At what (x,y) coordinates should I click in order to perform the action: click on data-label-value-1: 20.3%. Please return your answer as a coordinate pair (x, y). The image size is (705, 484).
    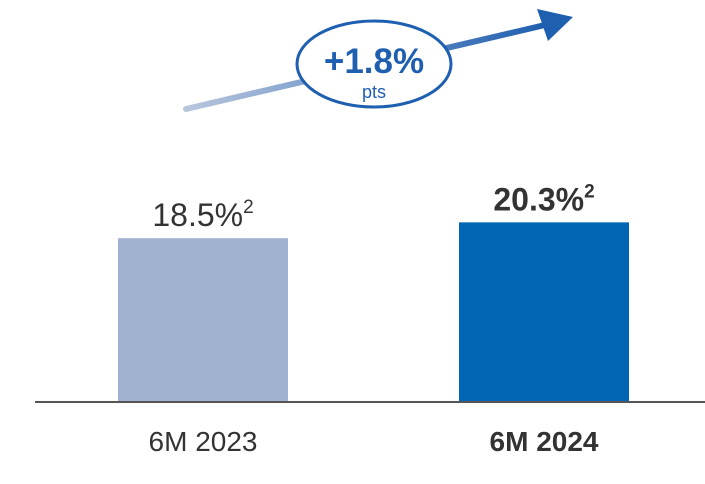
    Looking at the image, I should click on (538, 199).